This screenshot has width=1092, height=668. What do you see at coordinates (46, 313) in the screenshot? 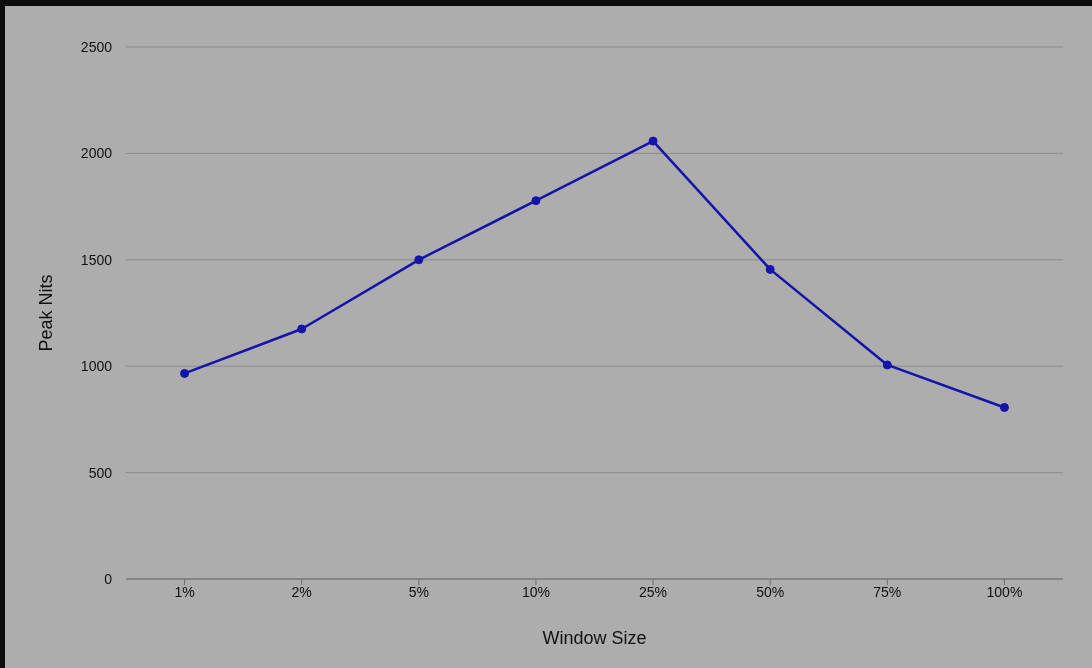
I see `y-axis-title: Peak Nits` at bounding box center [46, 313].